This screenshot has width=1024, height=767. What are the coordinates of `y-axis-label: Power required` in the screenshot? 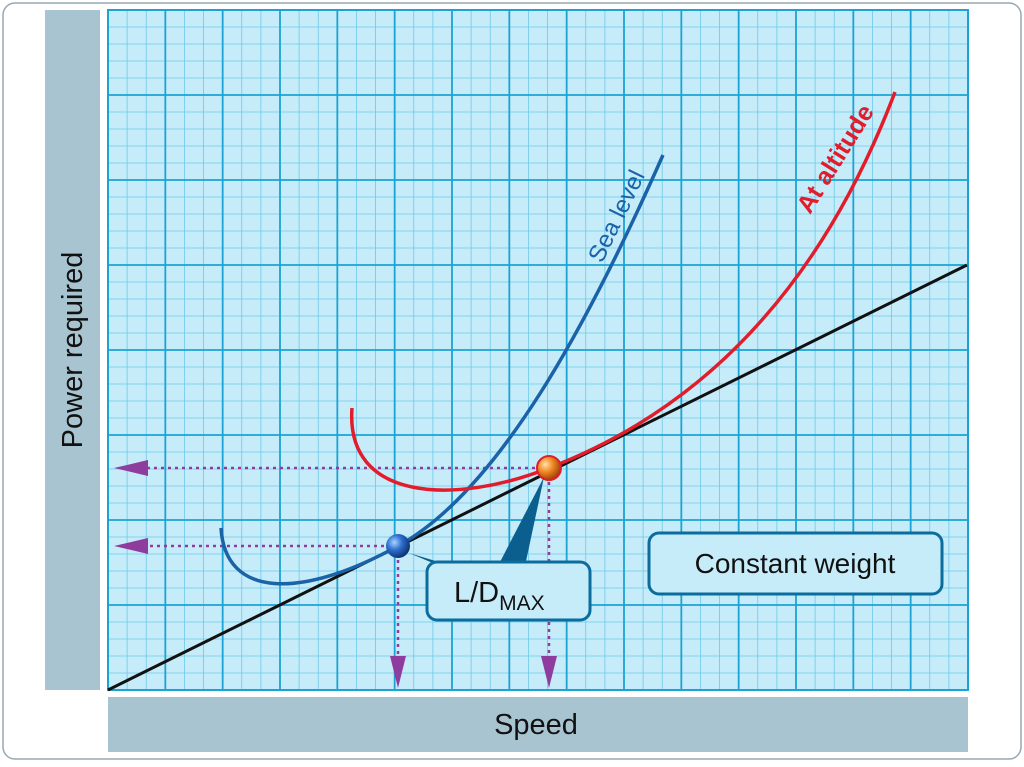 It's located at (73, 350).